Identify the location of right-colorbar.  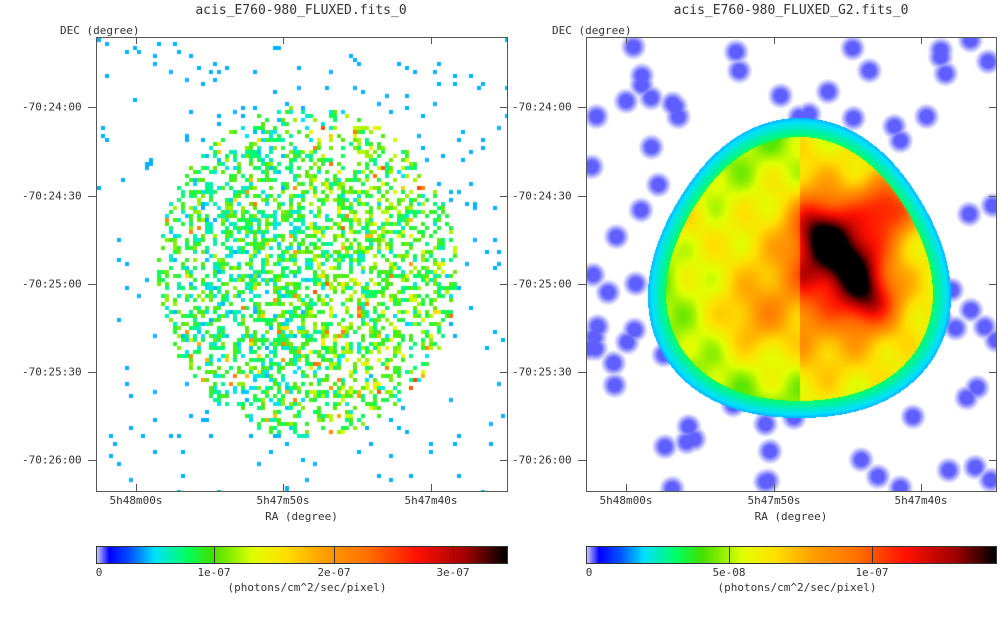
(791, 555).